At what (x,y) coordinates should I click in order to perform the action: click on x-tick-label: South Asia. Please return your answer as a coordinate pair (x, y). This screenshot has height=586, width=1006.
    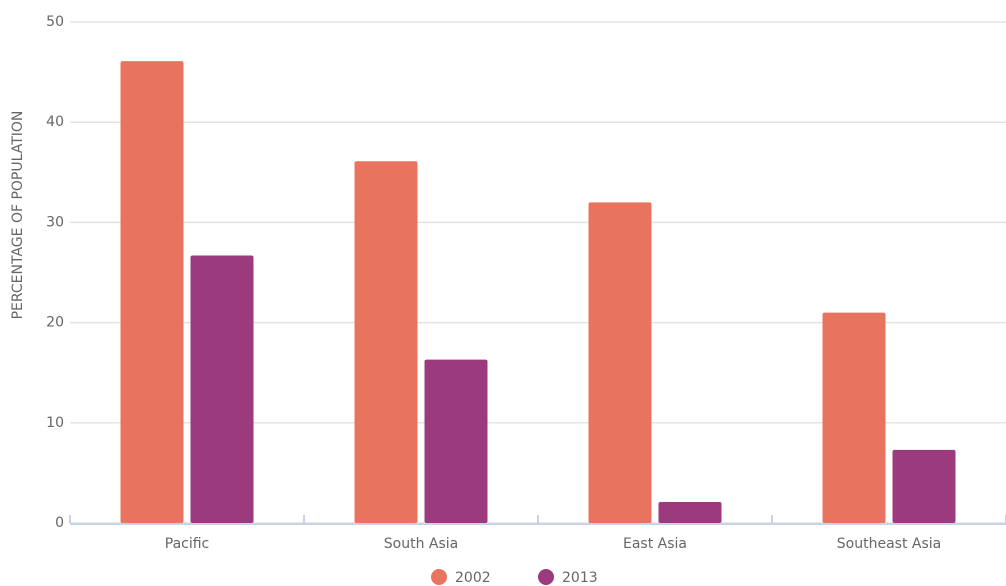
    Looking at the image, I should click on (421, 544).